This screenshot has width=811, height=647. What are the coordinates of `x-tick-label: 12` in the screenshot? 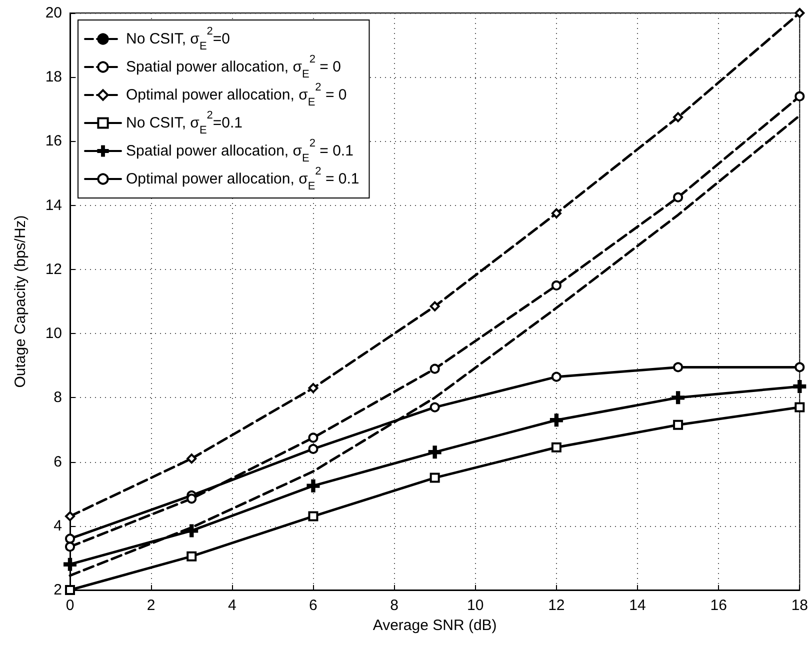 It's located at (556, 605).